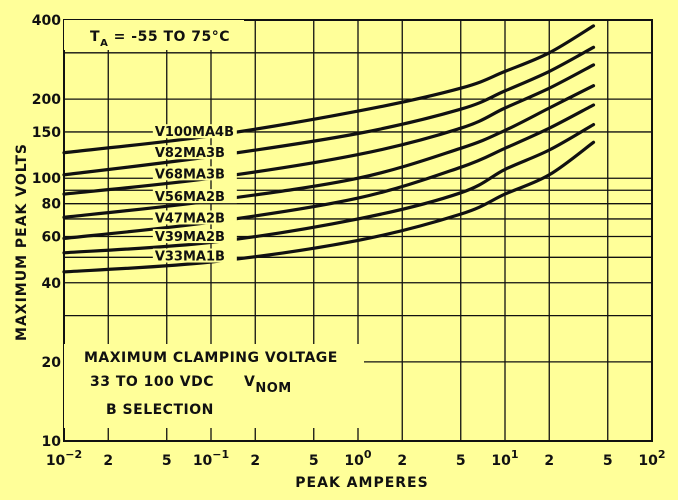 The image size is (678, 500). What do you see at coordinates (160, 410) in the screenshot?
I see `clamping-note-line3: B SELECTION` at bounding box center [160, 410].